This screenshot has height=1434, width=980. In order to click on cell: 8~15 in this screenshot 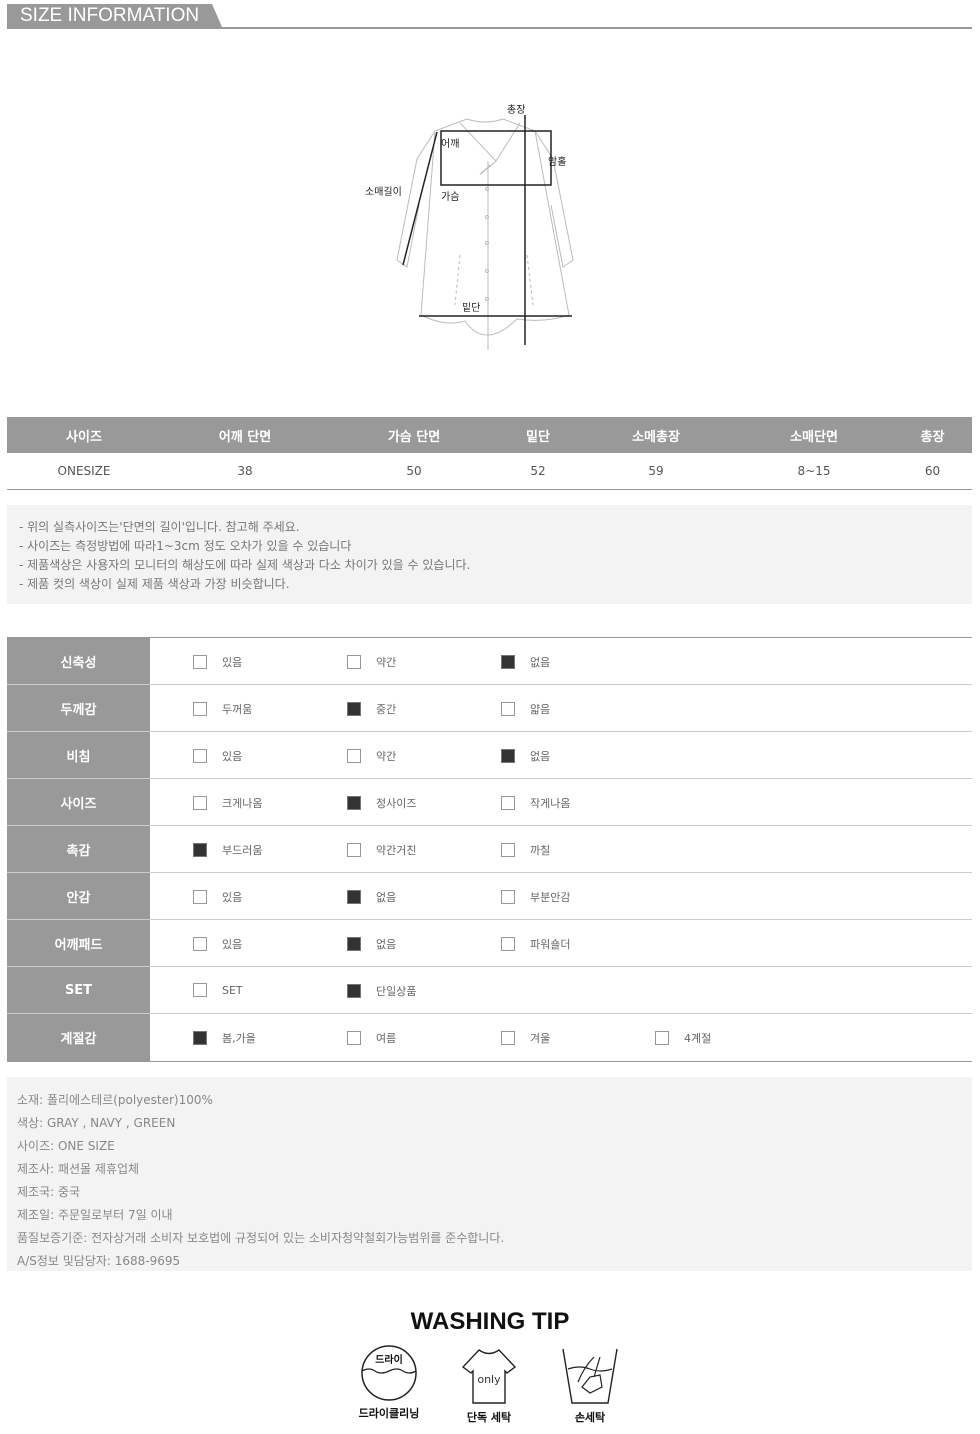, I will do `click(814, 471)`.